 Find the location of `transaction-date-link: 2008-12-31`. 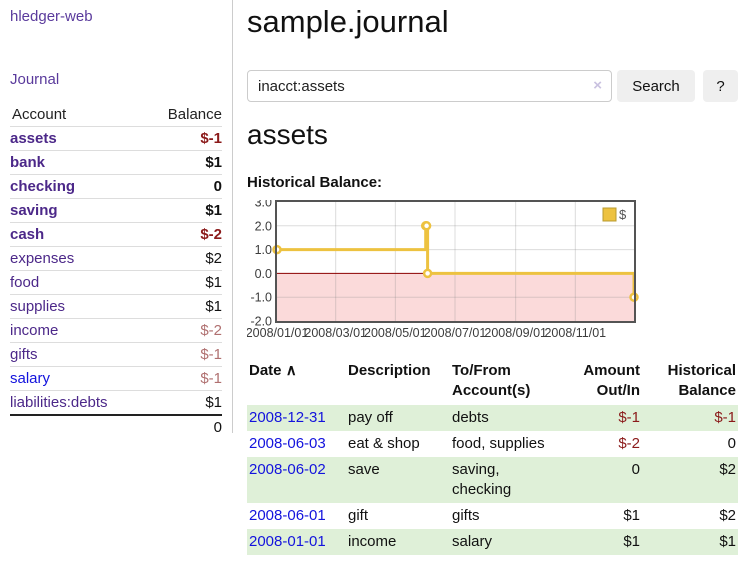

transaction-date-link: 2008-12-31 is located at coordinates (287, 417).